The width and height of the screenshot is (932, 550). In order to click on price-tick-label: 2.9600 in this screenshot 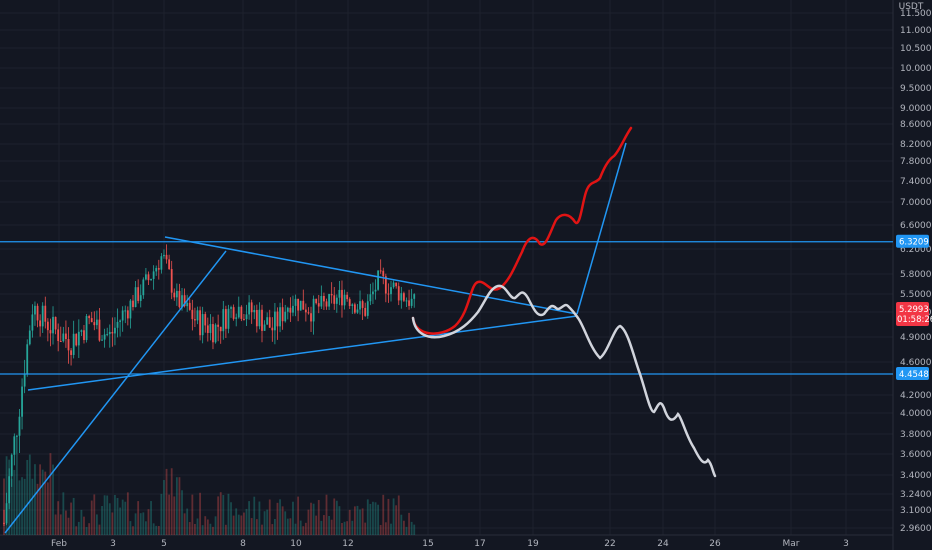, I will do `click(916, 529)`.